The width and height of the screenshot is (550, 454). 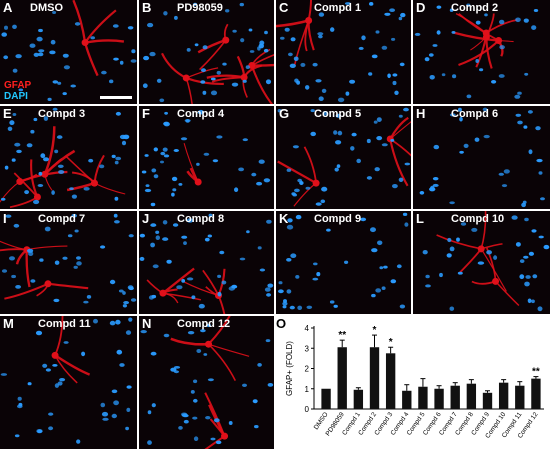 What do you see at coordinates (147, 323) in the screenshot?
I see `panel-letter: N` at bounding box center [147, 323].